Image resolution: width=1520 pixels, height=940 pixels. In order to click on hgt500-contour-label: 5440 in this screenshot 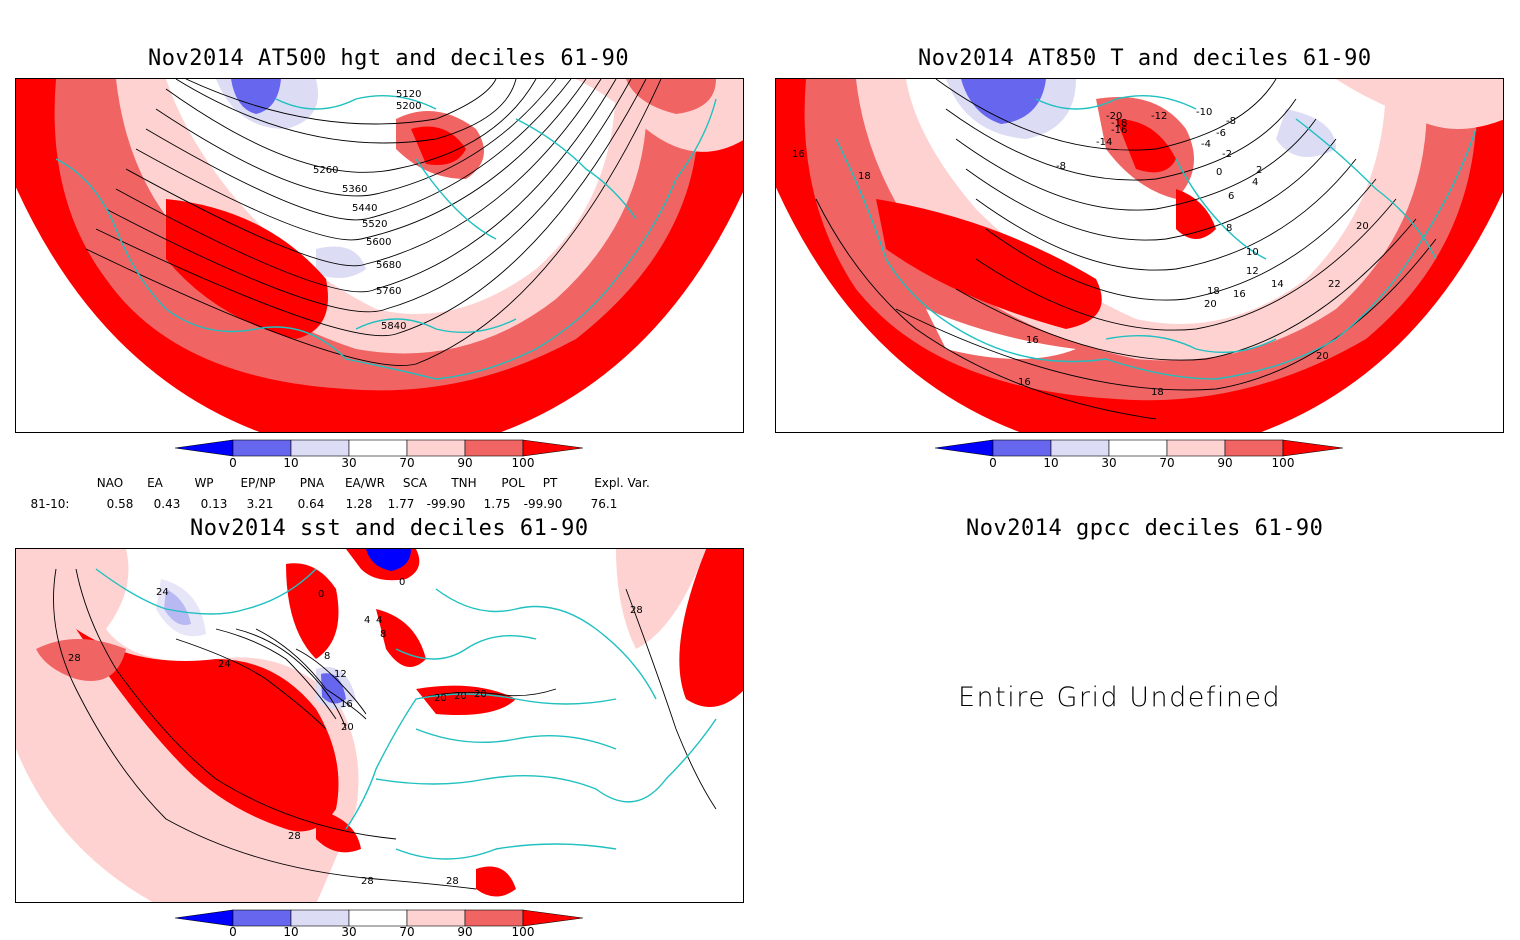, I will do `click(364, 208)`.